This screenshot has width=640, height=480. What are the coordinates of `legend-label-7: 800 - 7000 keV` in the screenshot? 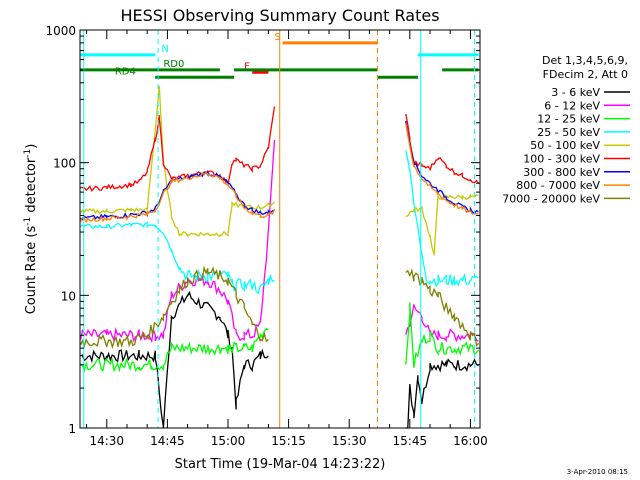 It's located at (558, 185).